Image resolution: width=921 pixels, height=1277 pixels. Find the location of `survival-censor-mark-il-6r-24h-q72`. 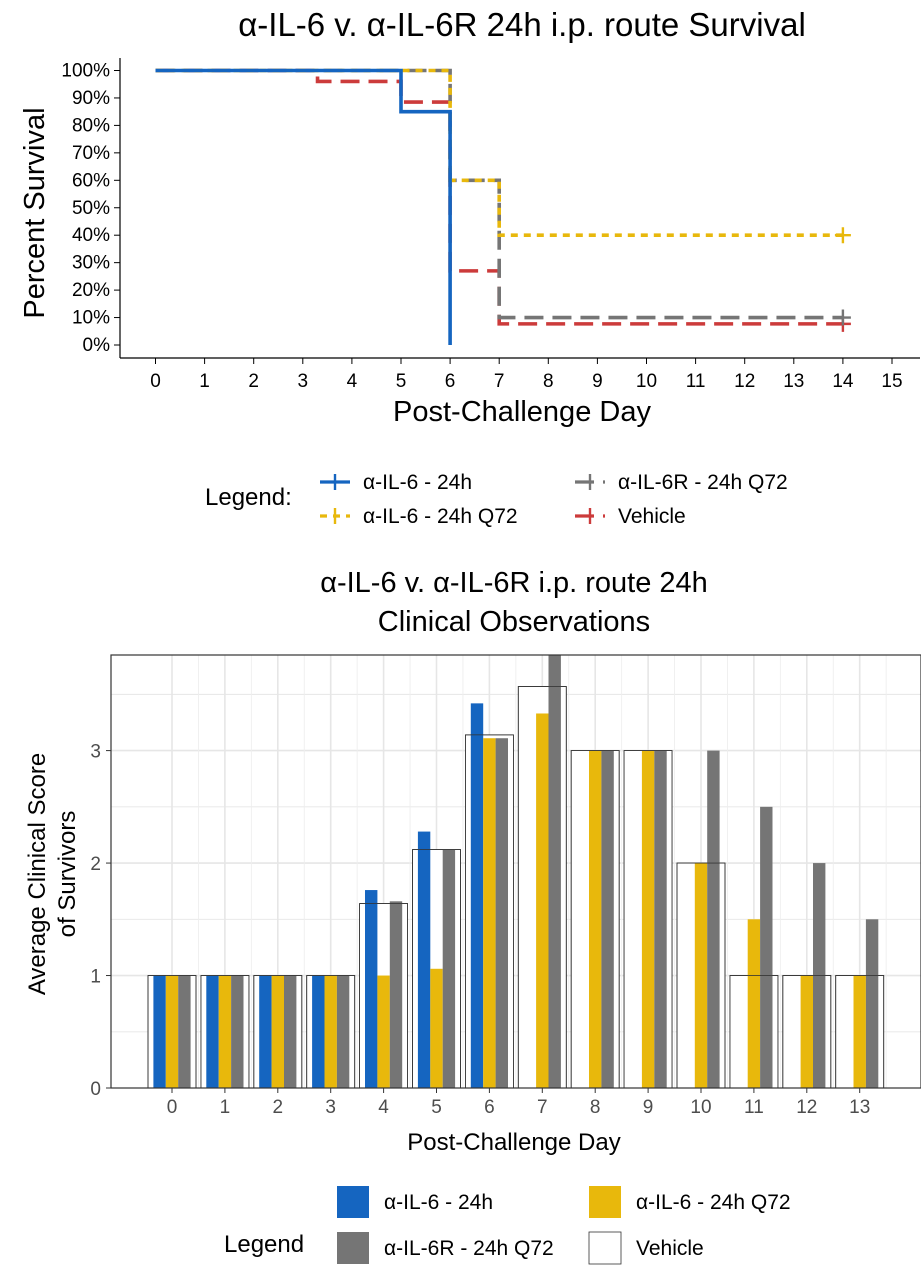

survival-censor-mark-il-6r-24h-q72 is located at coordinates (842, 317).